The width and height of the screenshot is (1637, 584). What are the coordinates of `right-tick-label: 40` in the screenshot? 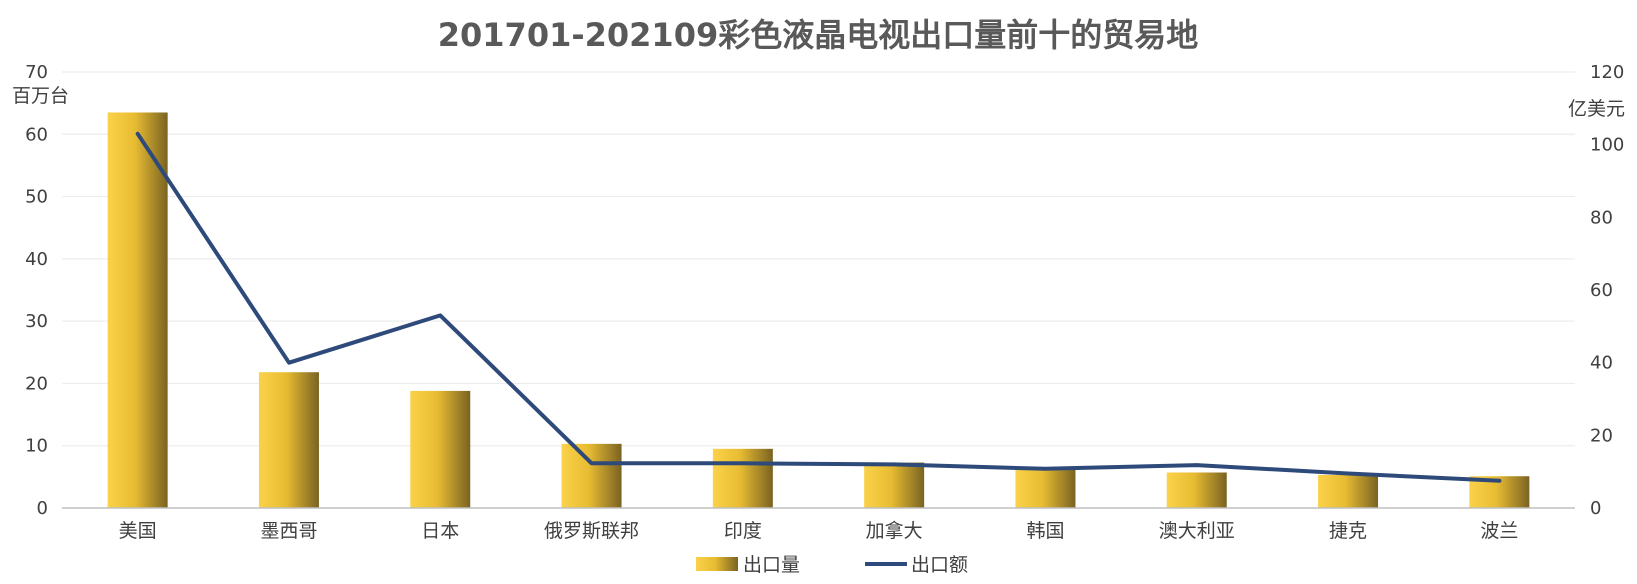 It's located at (1601, 363).